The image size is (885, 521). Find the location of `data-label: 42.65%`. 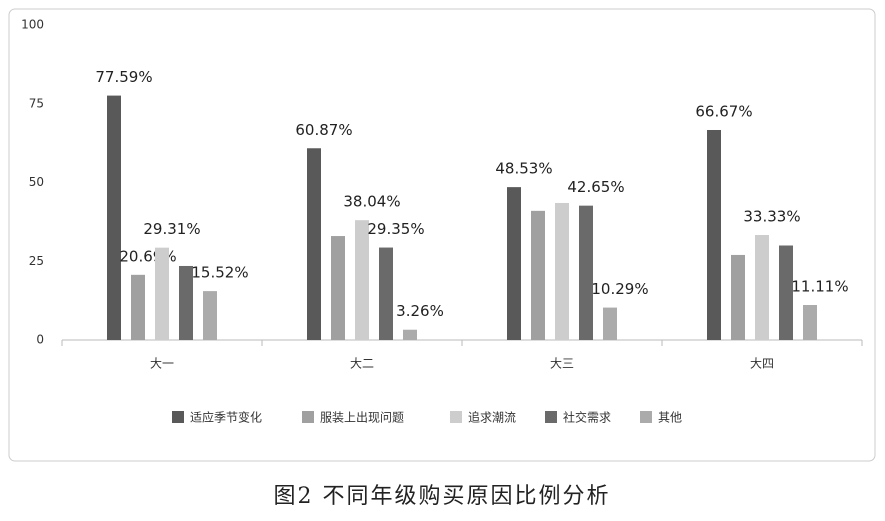

data-label: 42.65% is located at coordinates (595, 187).